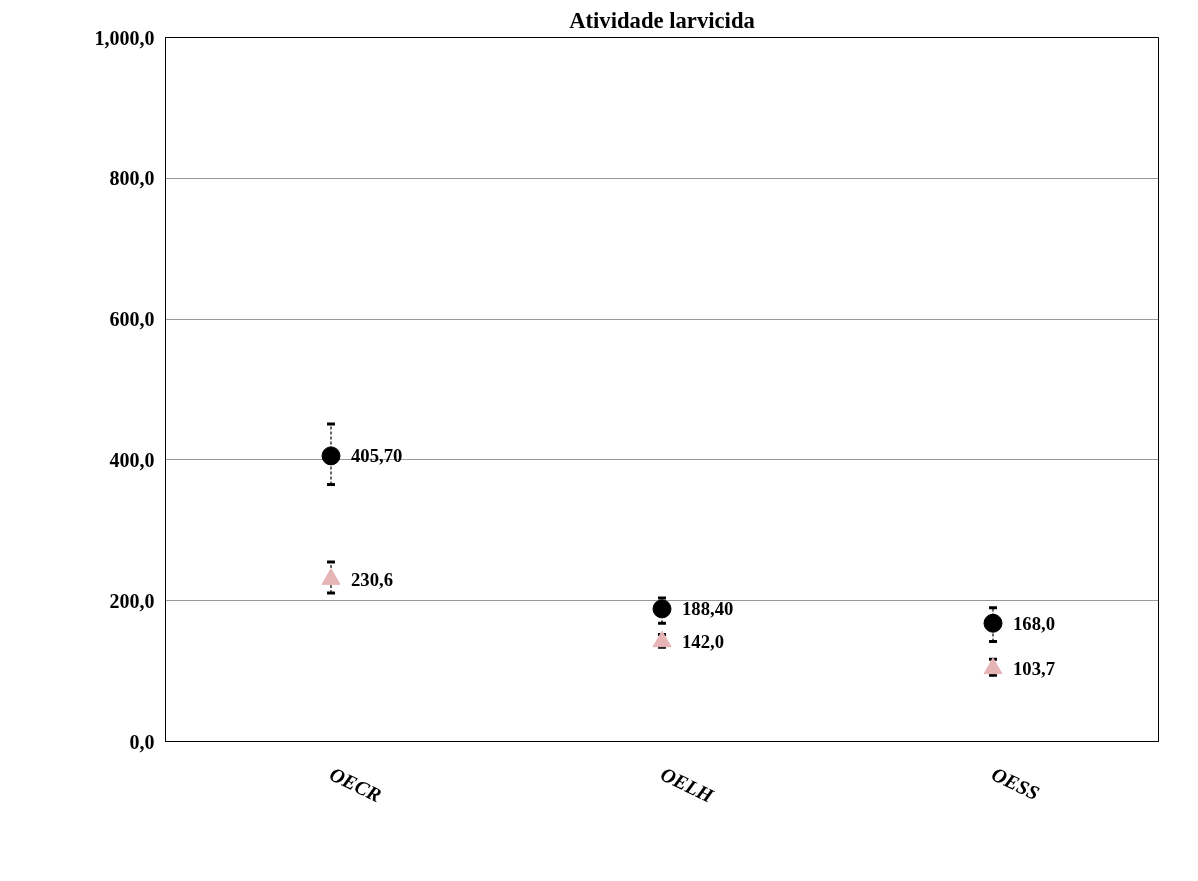 This screenshot has height=881, width=1198. I want to click on data-label: 142,0, so click(703, 642).